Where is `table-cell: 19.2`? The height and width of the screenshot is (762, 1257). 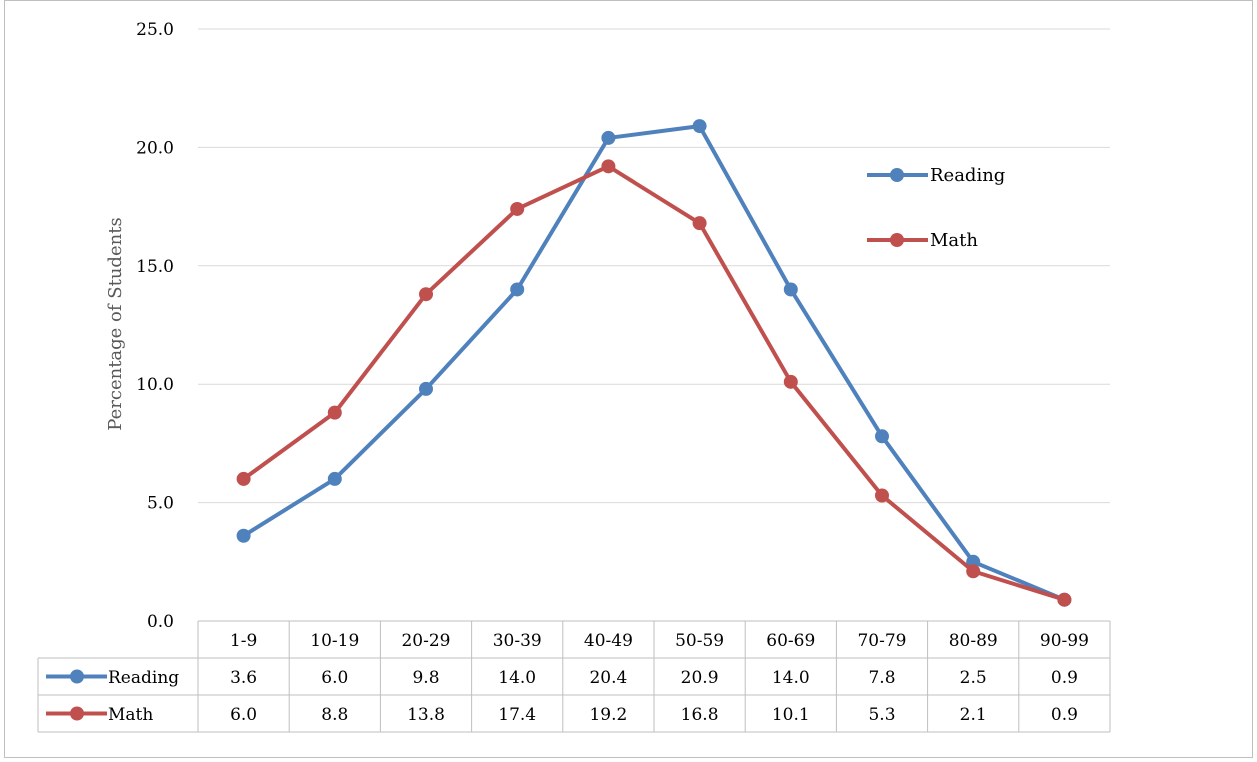
table-cell: 19.2 is located at coordinates (608, 715).